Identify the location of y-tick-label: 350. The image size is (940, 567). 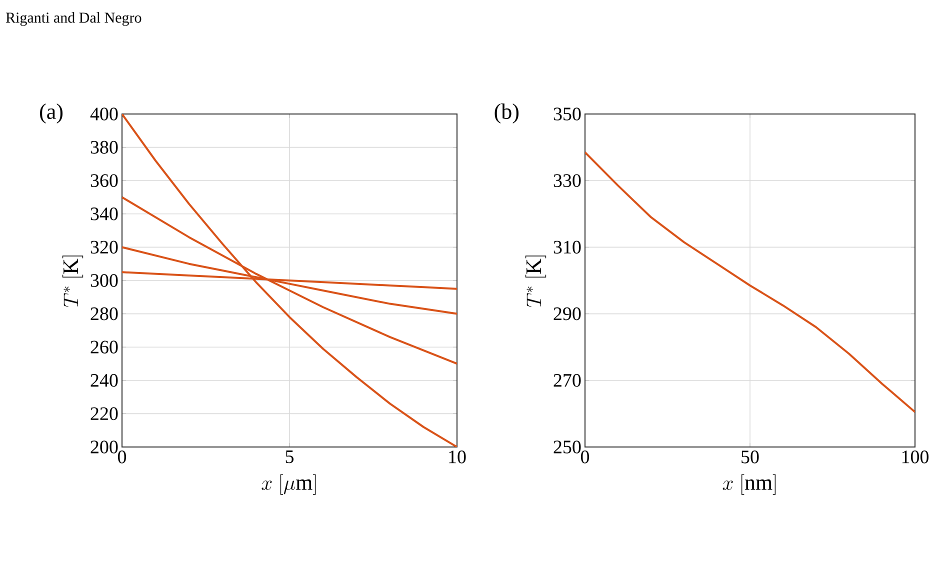
(567, 114).